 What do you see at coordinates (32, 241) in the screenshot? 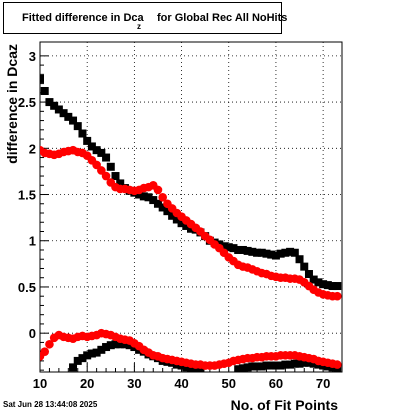
I see `y-tick-label: 1` at bounding box center [32, 241].